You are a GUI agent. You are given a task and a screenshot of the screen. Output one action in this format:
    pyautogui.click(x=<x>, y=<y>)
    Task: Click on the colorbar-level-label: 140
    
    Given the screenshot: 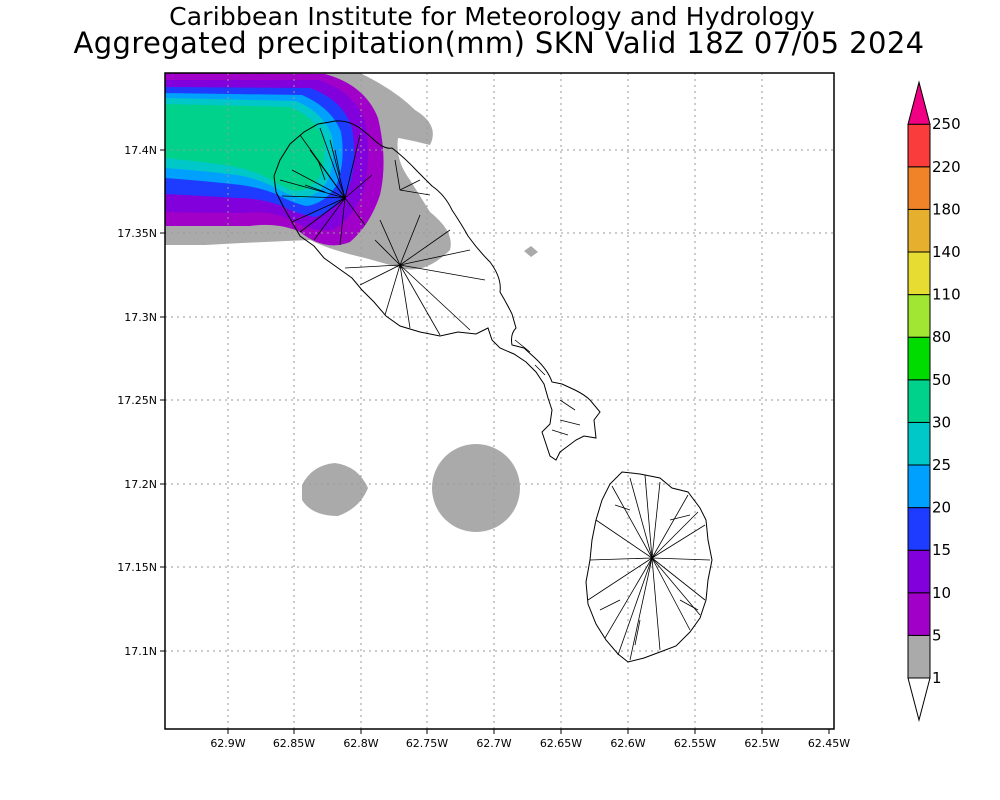 What is the action you would take?
    pyautogui.click(x=946, y=252)
    